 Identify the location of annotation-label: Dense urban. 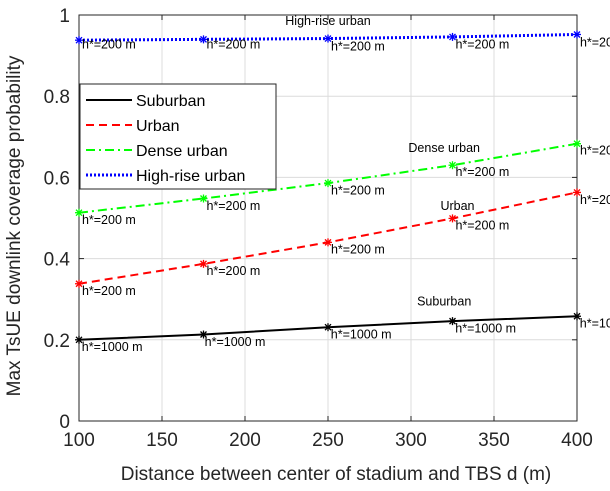
(444, 148).